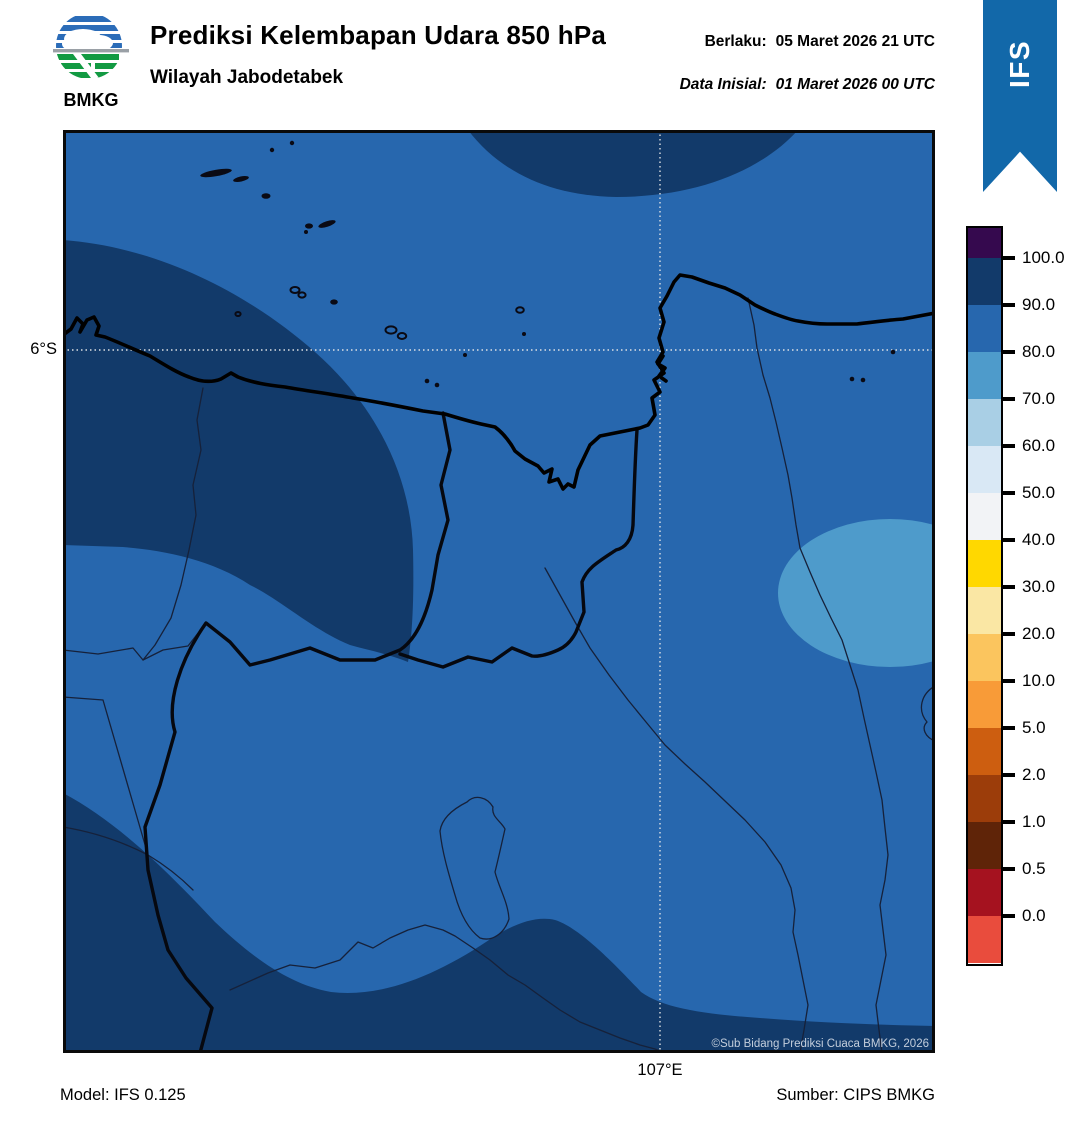  I want to click on footer-source-text: Sumber: CIPS BMKG, so click(855, 1095).